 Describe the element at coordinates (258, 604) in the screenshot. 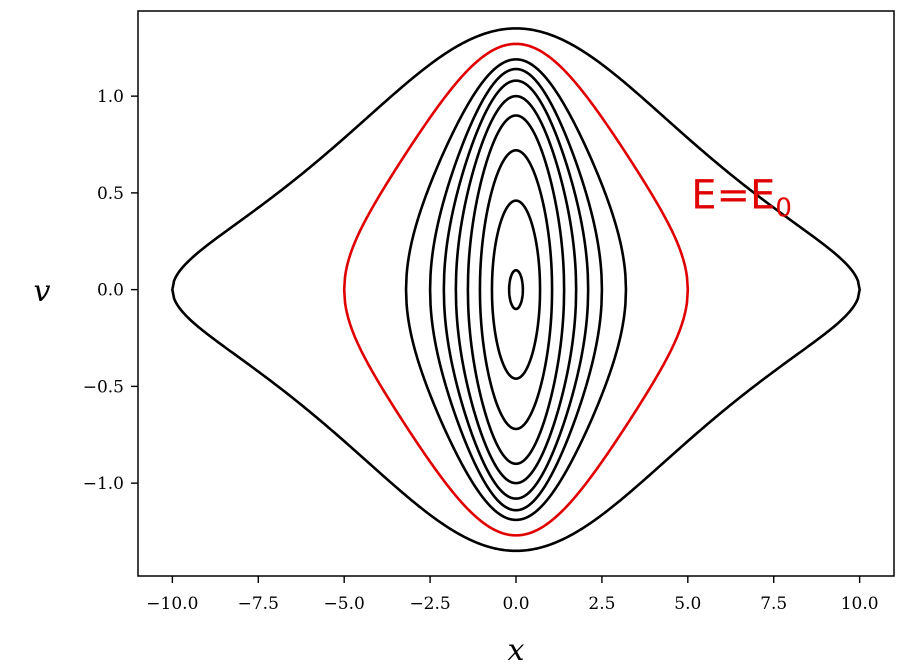

I see `x-tick-label: −7.5` at that location.